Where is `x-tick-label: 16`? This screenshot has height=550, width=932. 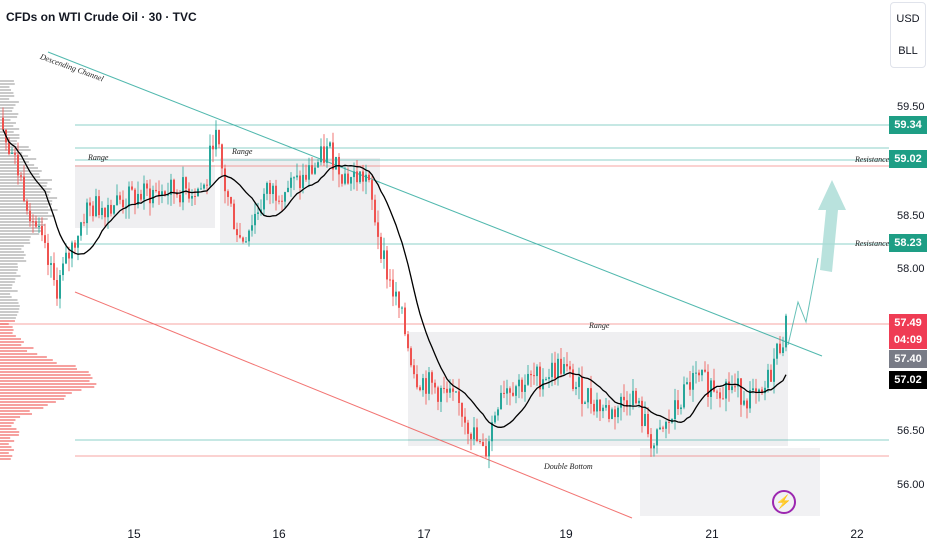 x-tick-label: 16 is located at coordinates (279, 534).